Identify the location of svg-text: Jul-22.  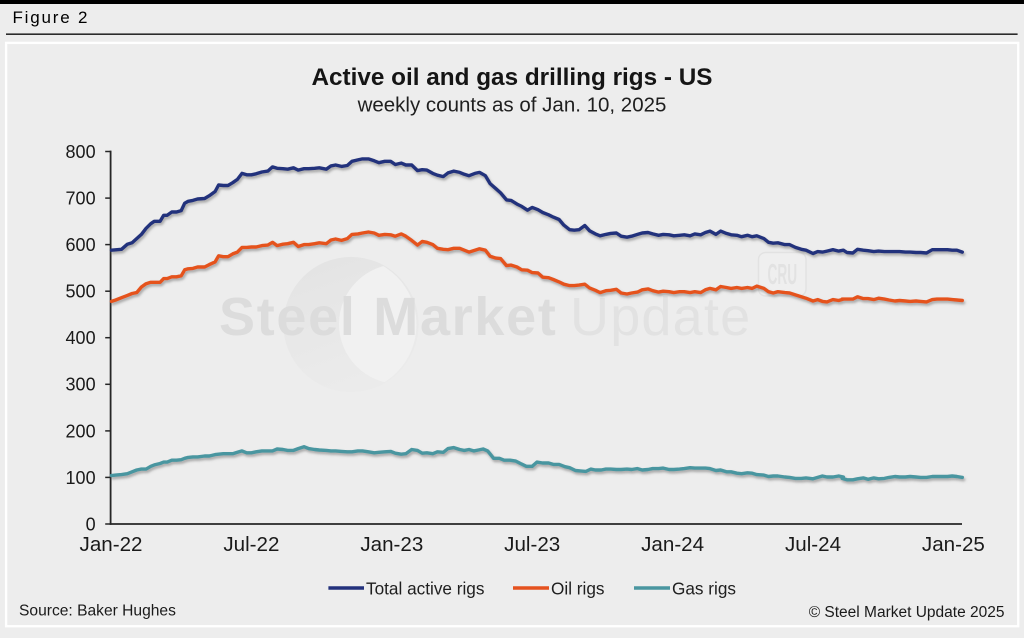
(251, 544).